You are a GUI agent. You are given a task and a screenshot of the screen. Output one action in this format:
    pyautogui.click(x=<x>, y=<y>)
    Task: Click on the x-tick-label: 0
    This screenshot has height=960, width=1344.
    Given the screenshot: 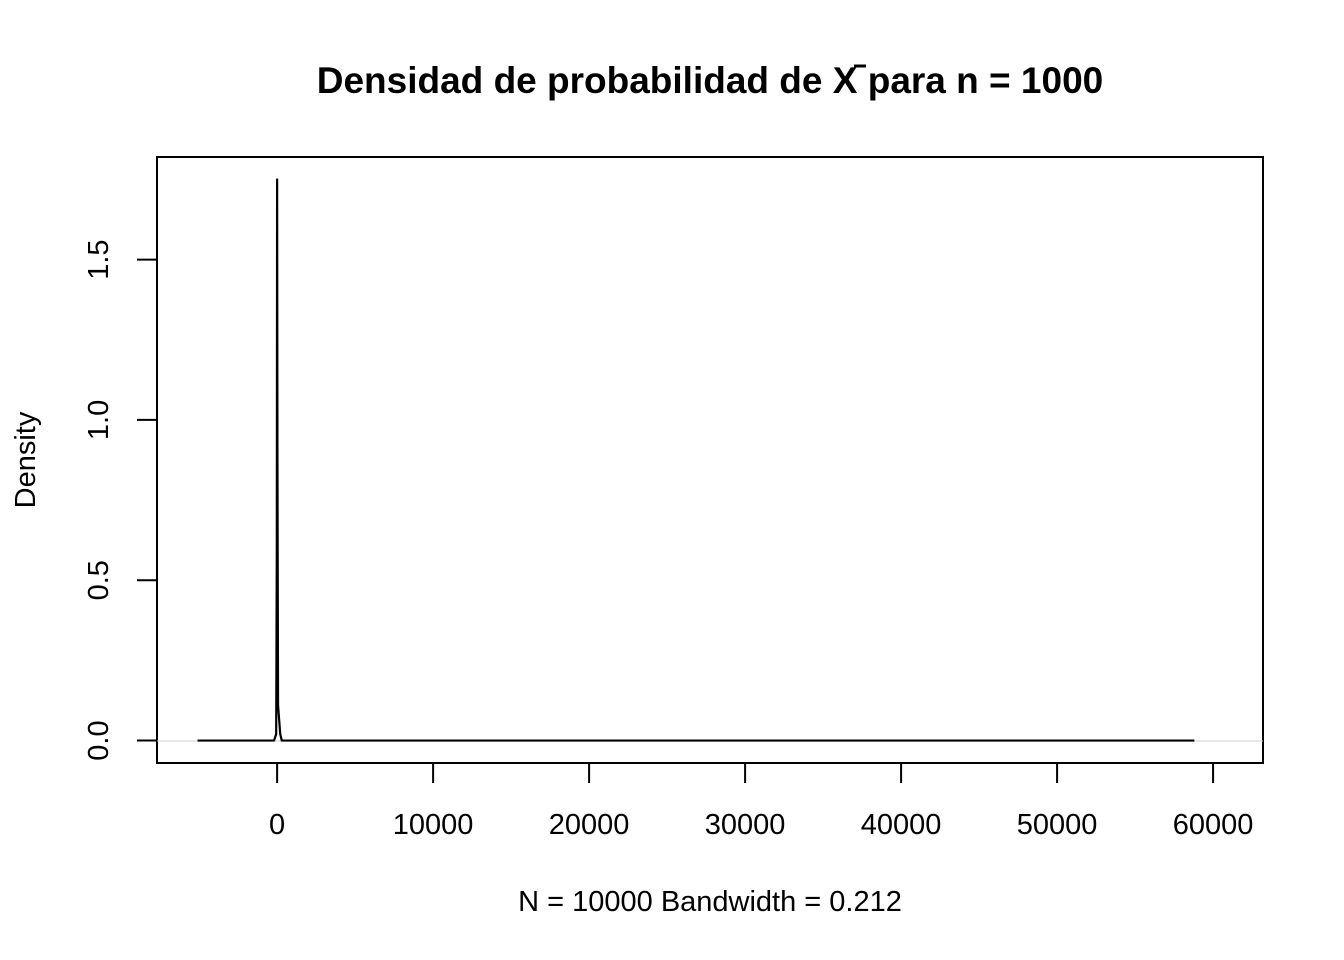 What is the action you would take?
    pyautogui.click(x=277, y=825)
    